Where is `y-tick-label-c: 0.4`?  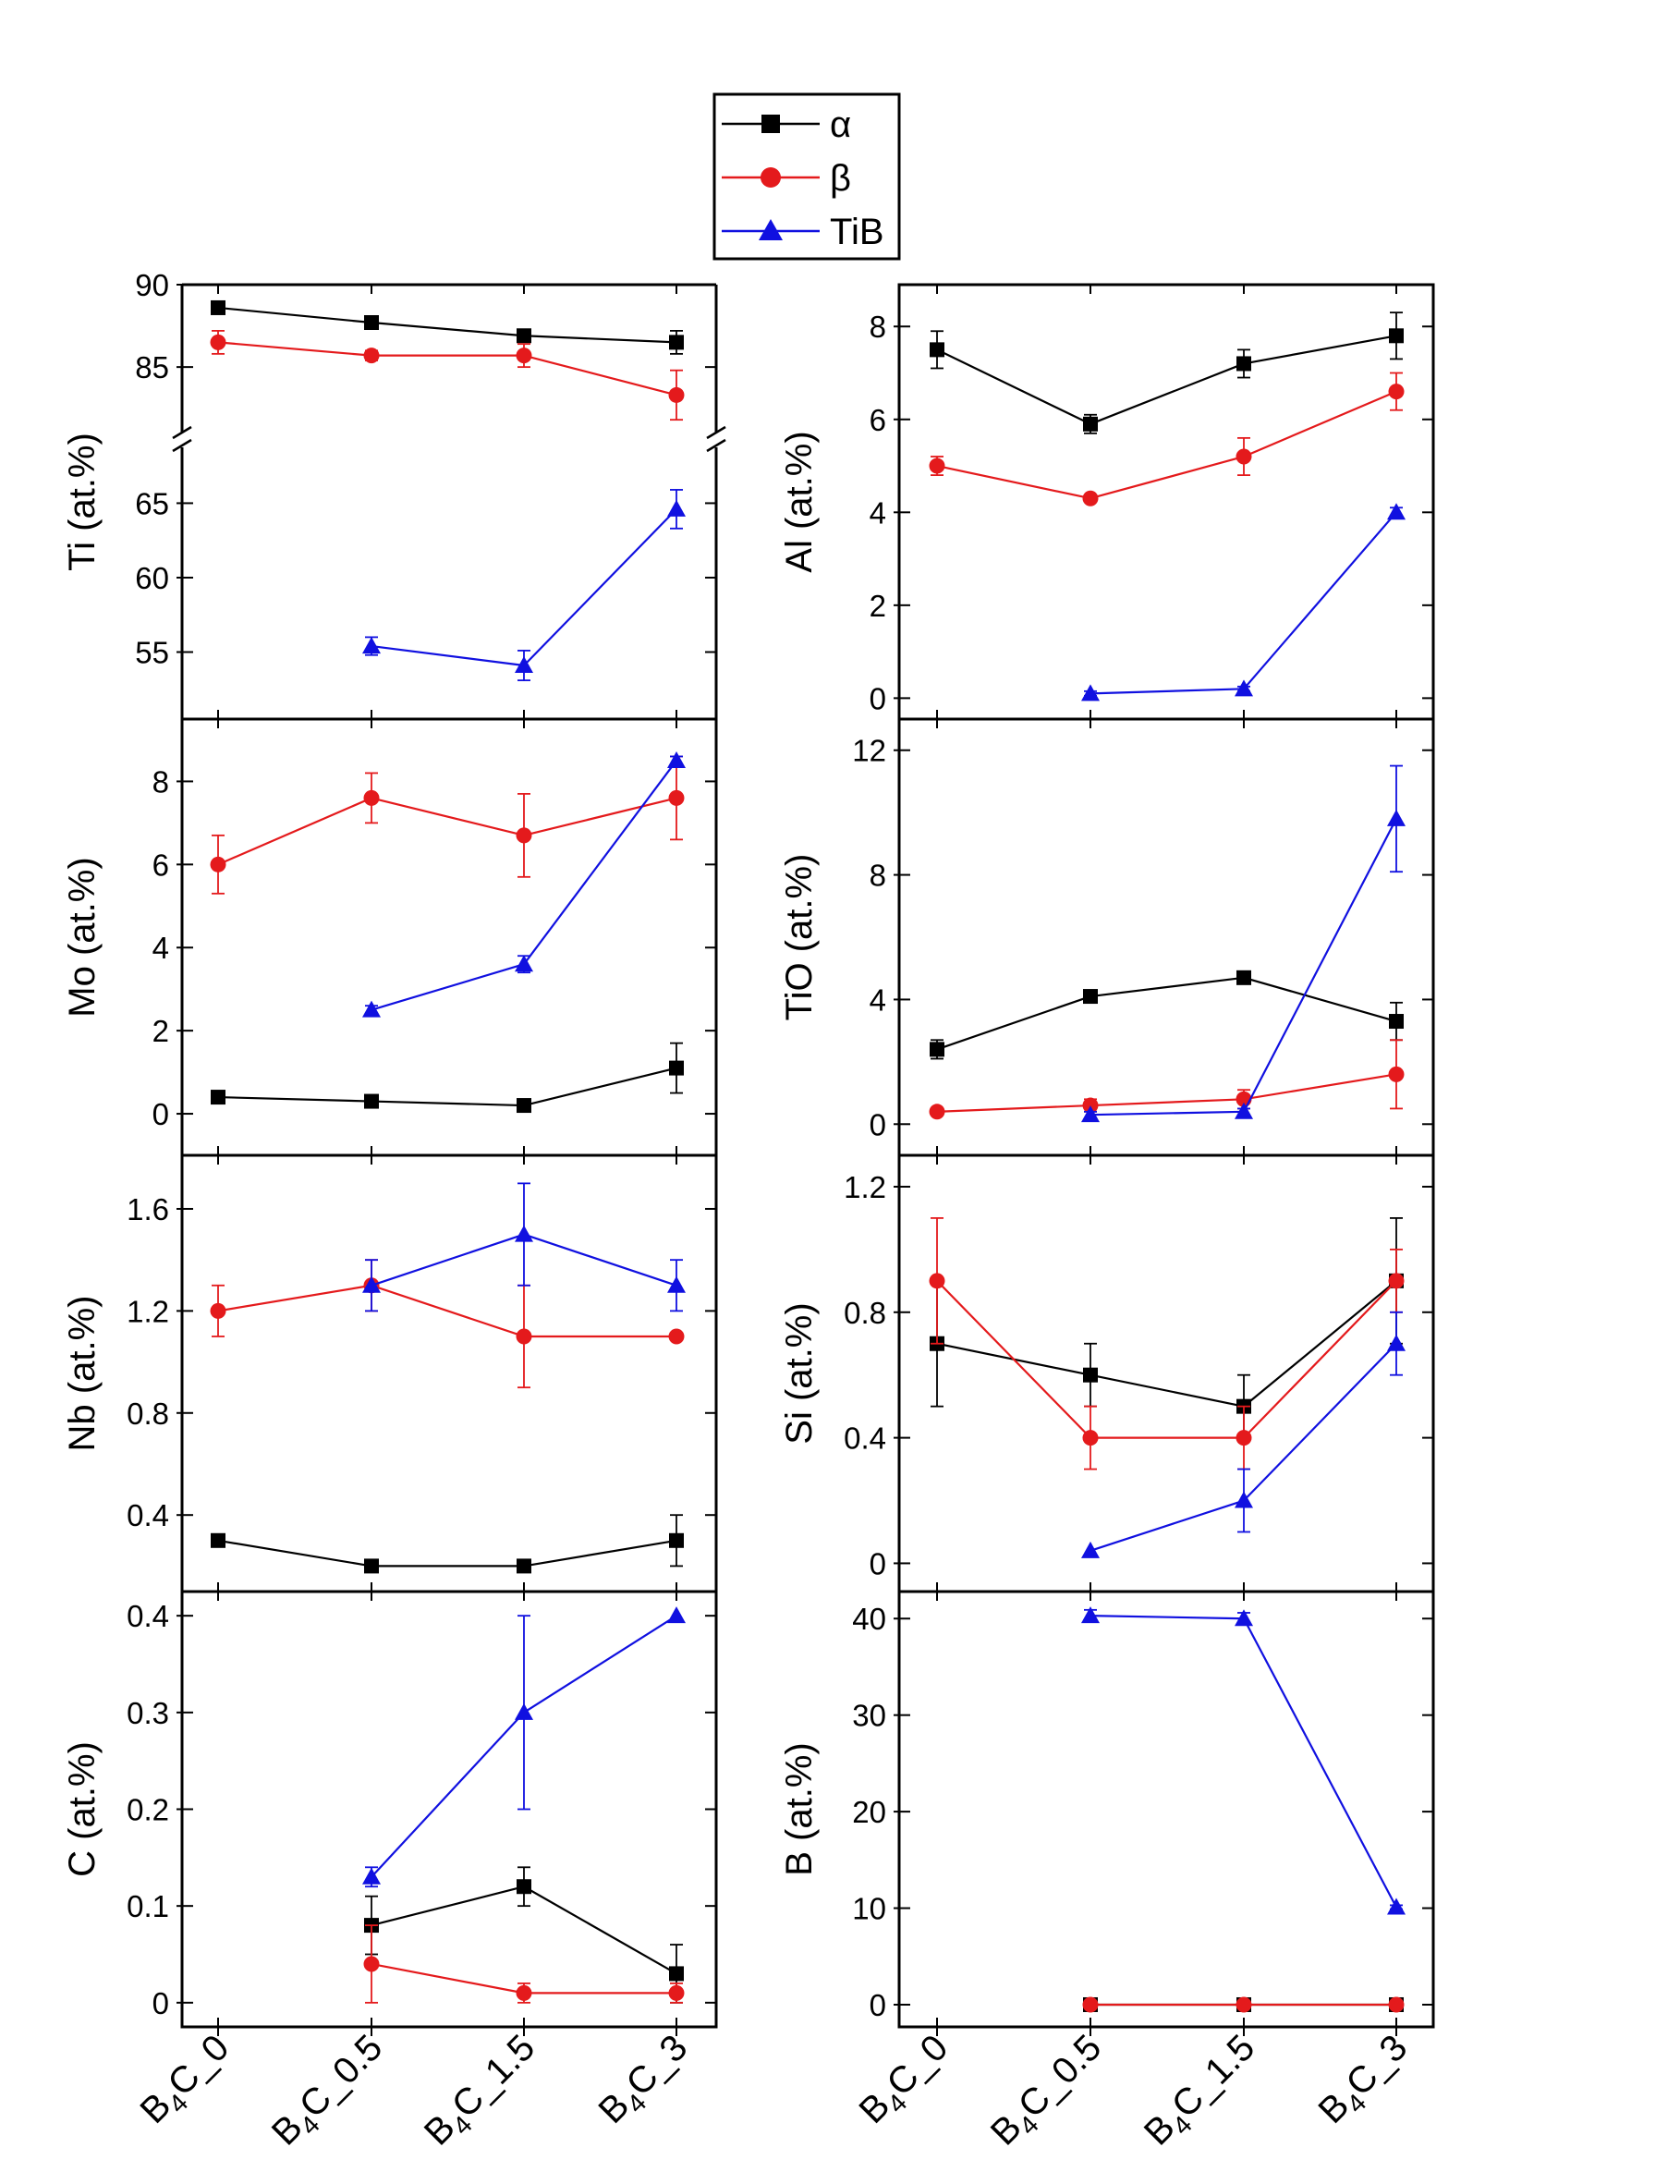 y-tick-label-c: 0.4 is located at coordinates (148, 1616).